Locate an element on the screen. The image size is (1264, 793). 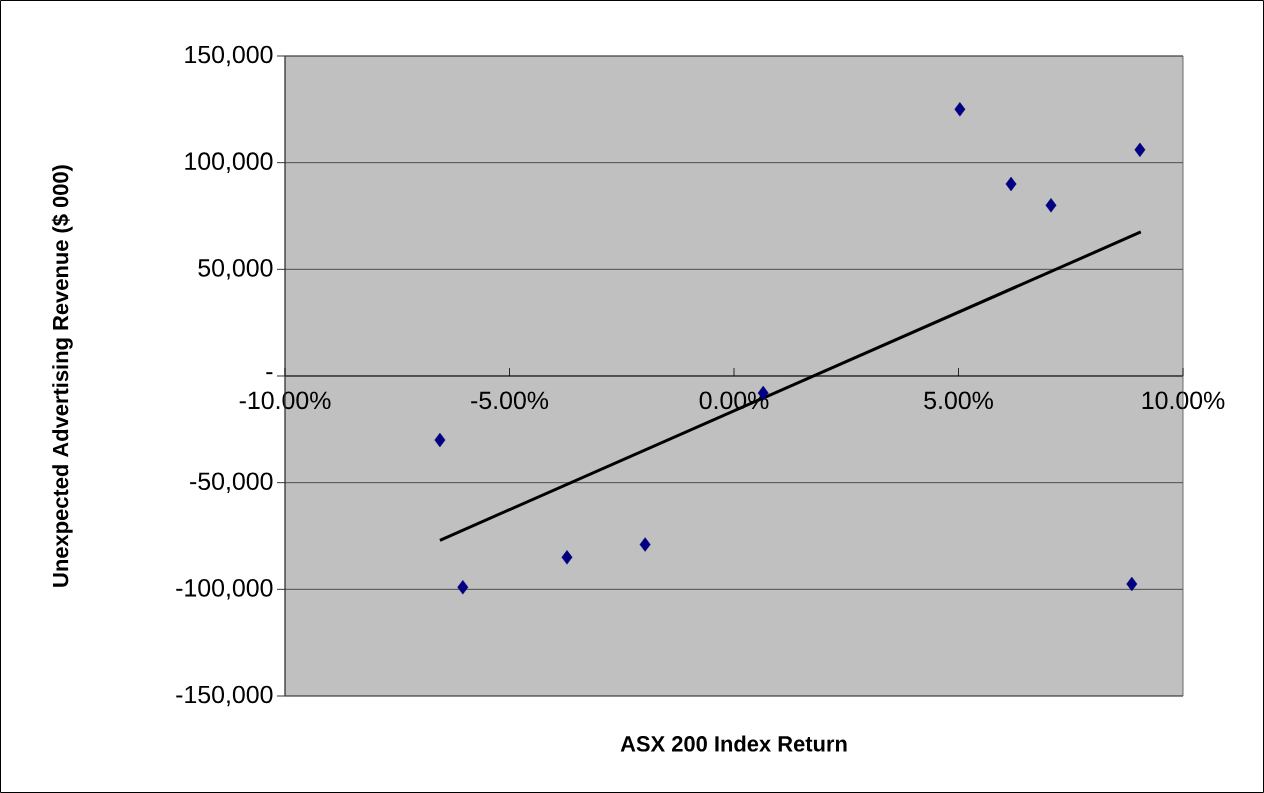
y-tick-label: -100,000 is located at coordinates (224, 589).